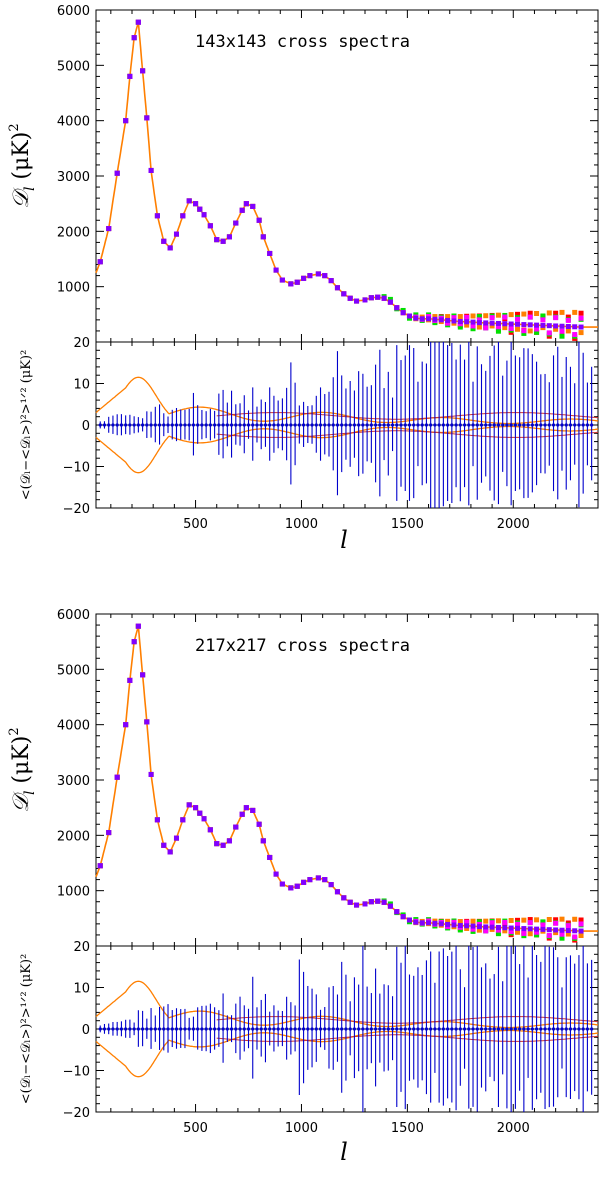  What do you see at coordinates (195, 524) in the screenshot?
I see `x-tick-label: 500` at bounding box center [195, 524].